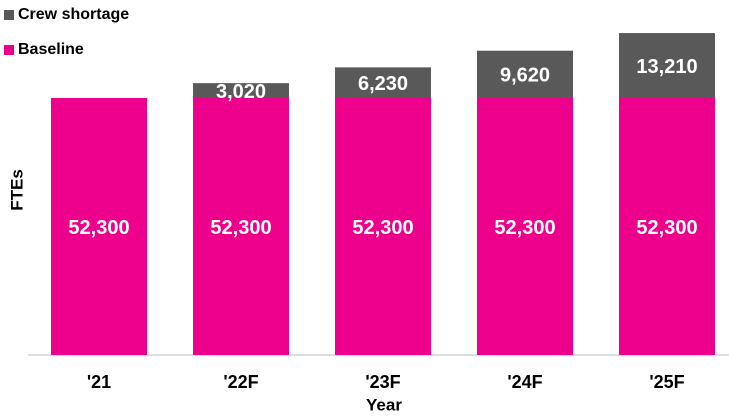 The image size is (729, 420). What do you see at coordinates (240, 382) in the screenshot?
I see `x-tick-label: '22F` at bounding box center [240, 382].